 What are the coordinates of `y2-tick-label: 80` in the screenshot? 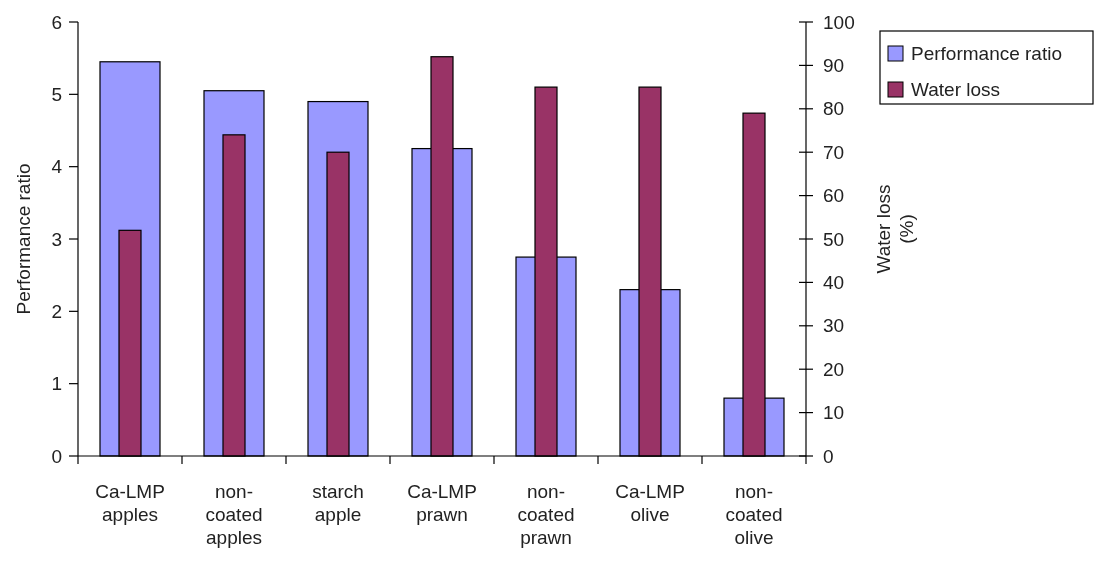 It's located at (834, 109).